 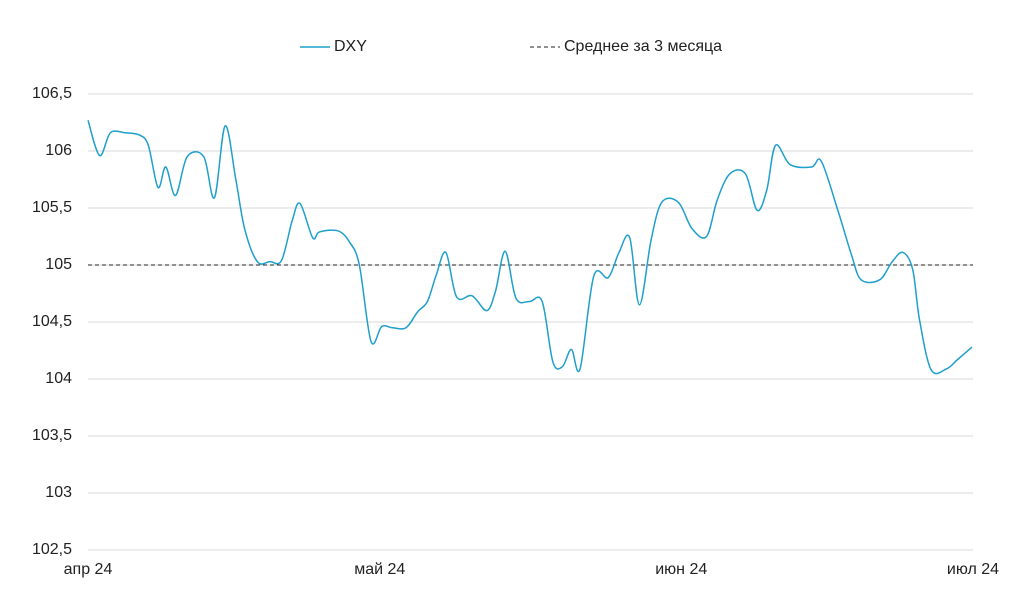 I want to click on y-tick-label: 103, so click(x=58, y=492).